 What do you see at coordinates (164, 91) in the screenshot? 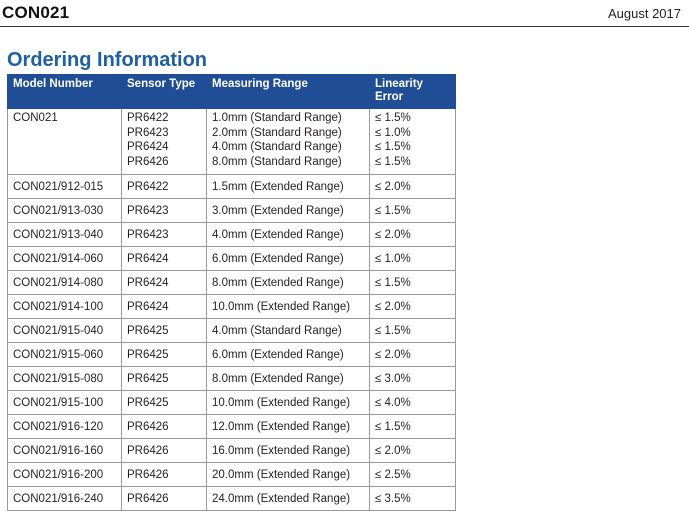
I see `column-header-sensor-type: Sensor Type` at bounding box center [164, 91].